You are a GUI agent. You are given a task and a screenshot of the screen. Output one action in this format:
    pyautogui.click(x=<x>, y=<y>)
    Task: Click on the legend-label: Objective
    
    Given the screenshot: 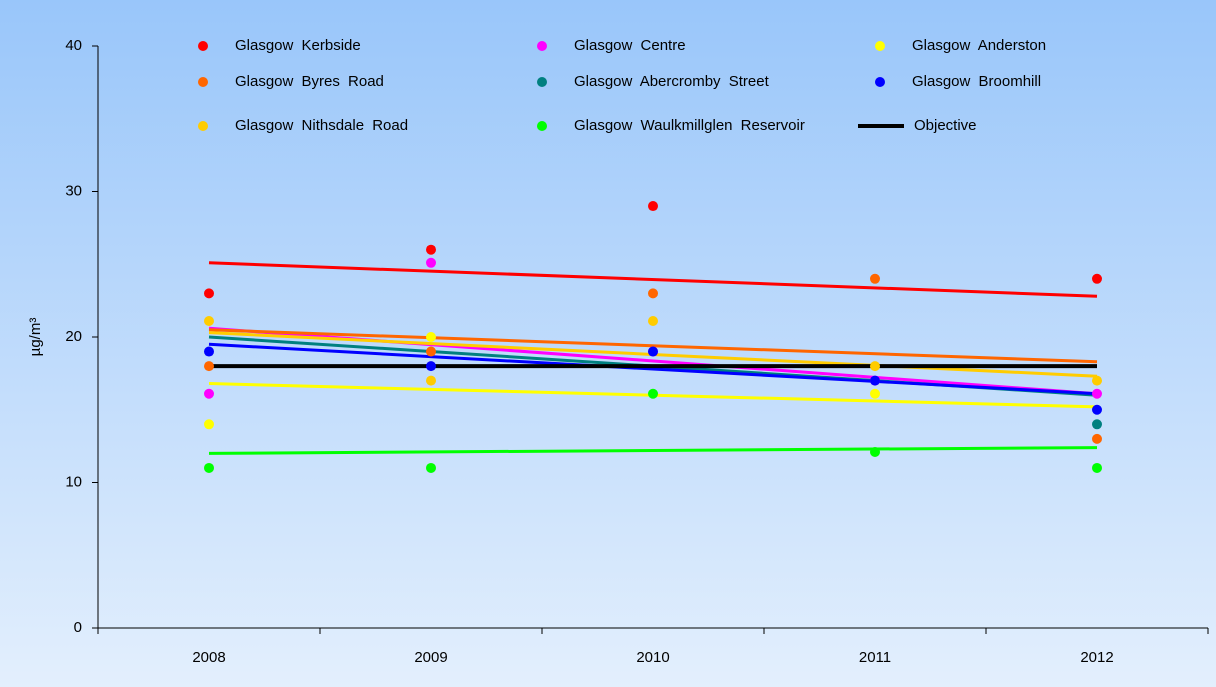 What is the action you would take?
    pyautogui.click(x=945, y=125)
    